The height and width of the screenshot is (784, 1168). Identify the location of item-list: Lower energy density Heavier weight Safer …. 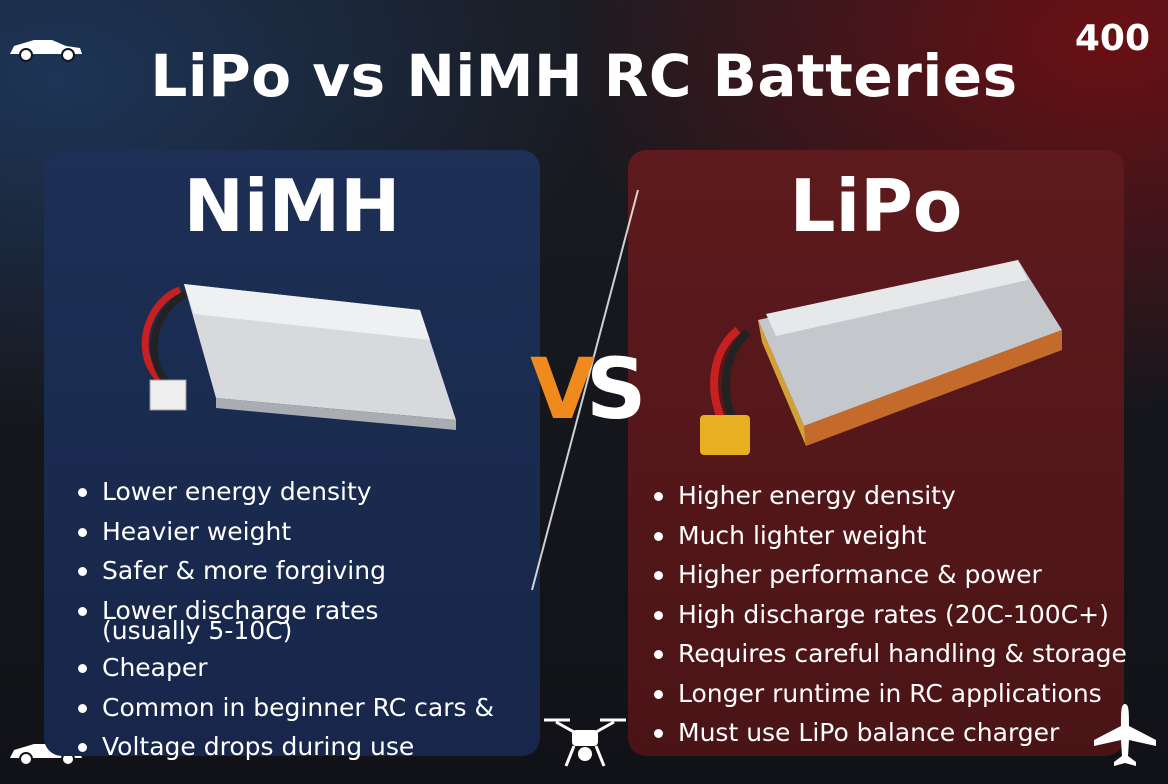
(285, 619).